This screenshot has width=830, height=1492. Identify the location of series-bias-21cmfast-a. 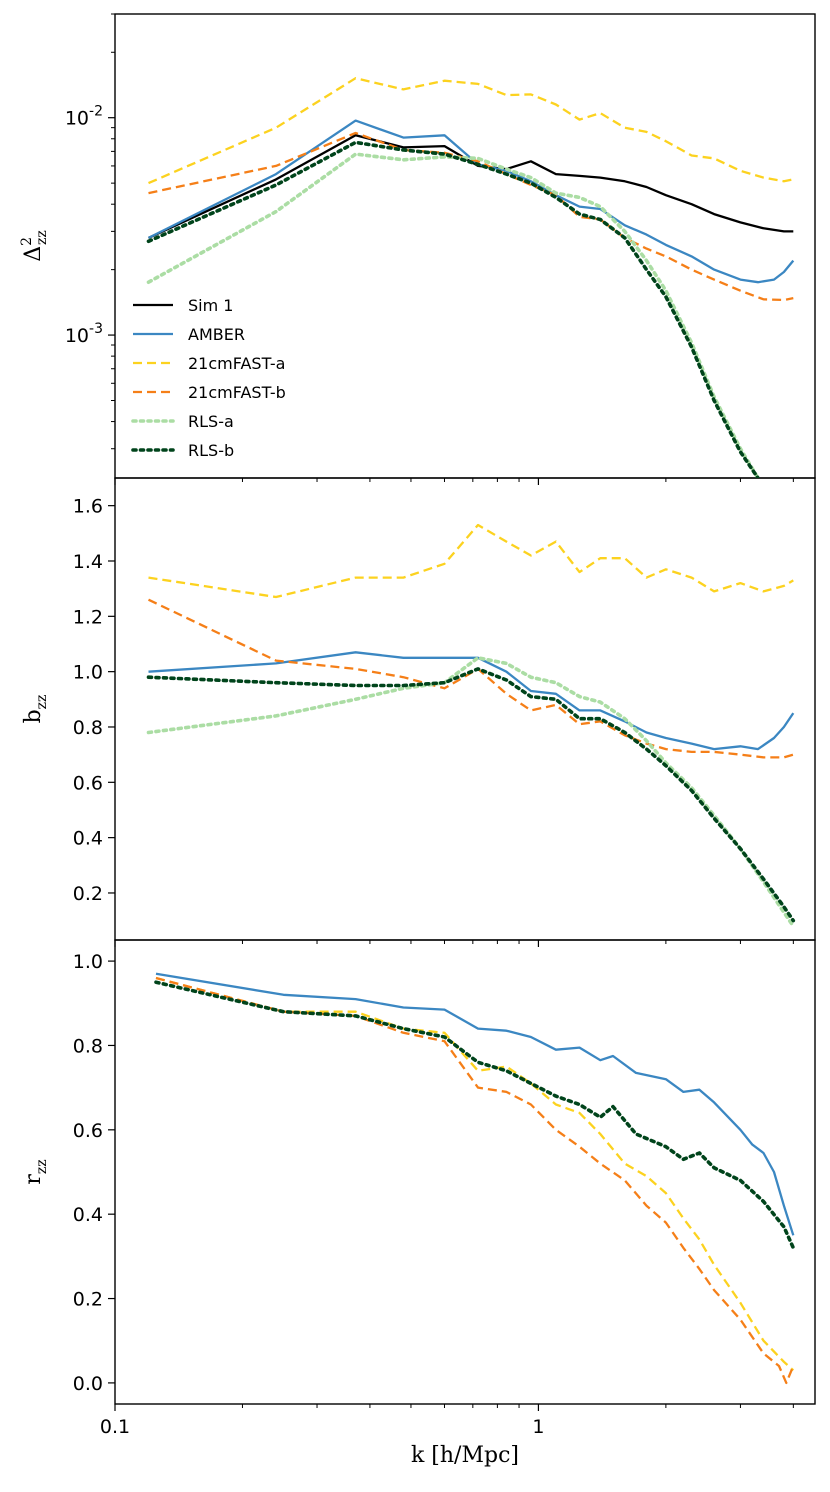
(471, 561).